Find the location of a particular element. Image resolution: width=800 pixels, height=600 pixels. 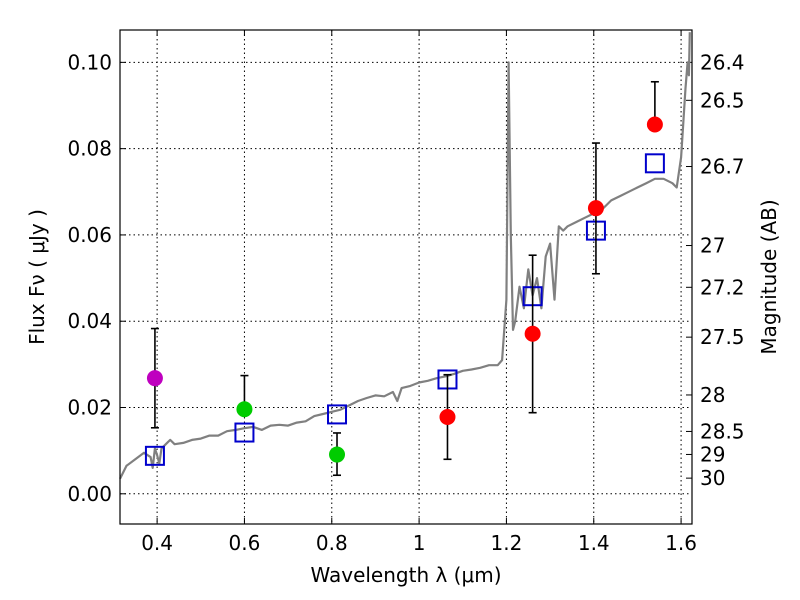

y-tick-label: 0.08 is located at coordinates (89, 149).